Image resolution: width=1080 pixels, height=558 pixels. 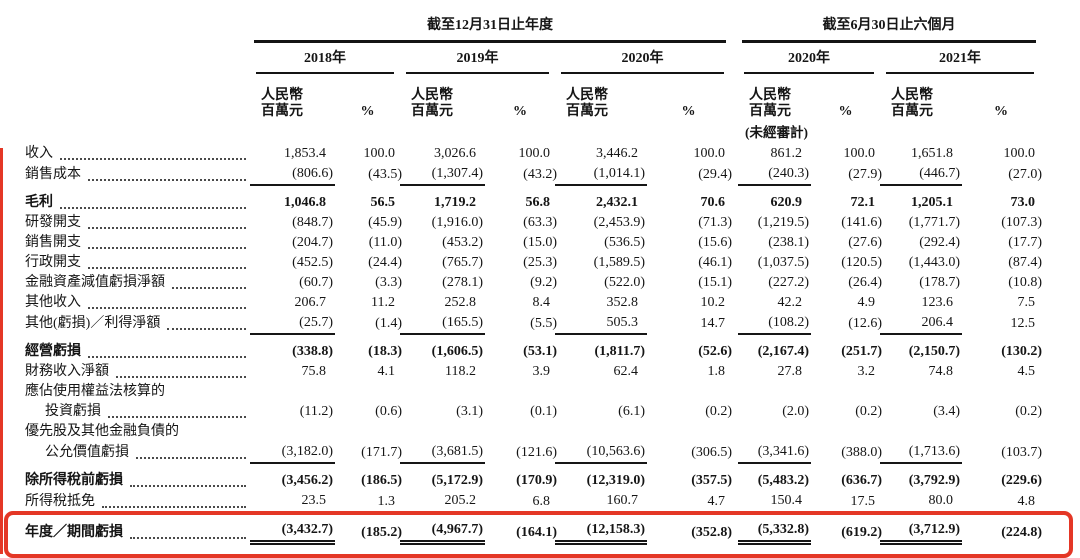 What do you see at coordinates (631, 411) in the screenshot?
I see `cell-value: (6.1)` at bounding box center [631, 411].